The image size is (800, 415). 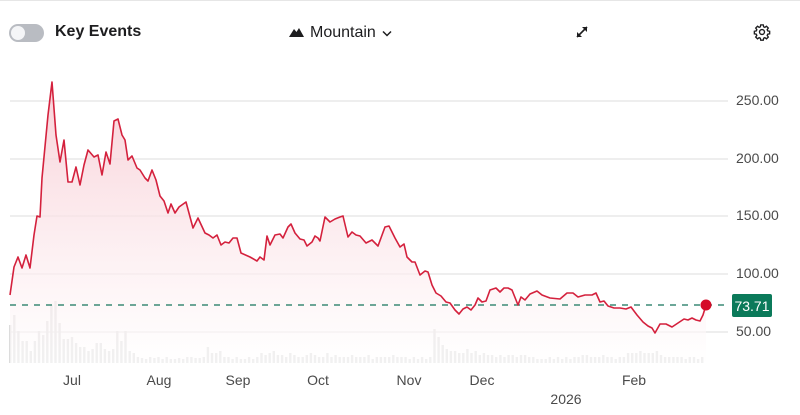 I want to click on y-tick-label: 50.00, so click(x=754, y=331).